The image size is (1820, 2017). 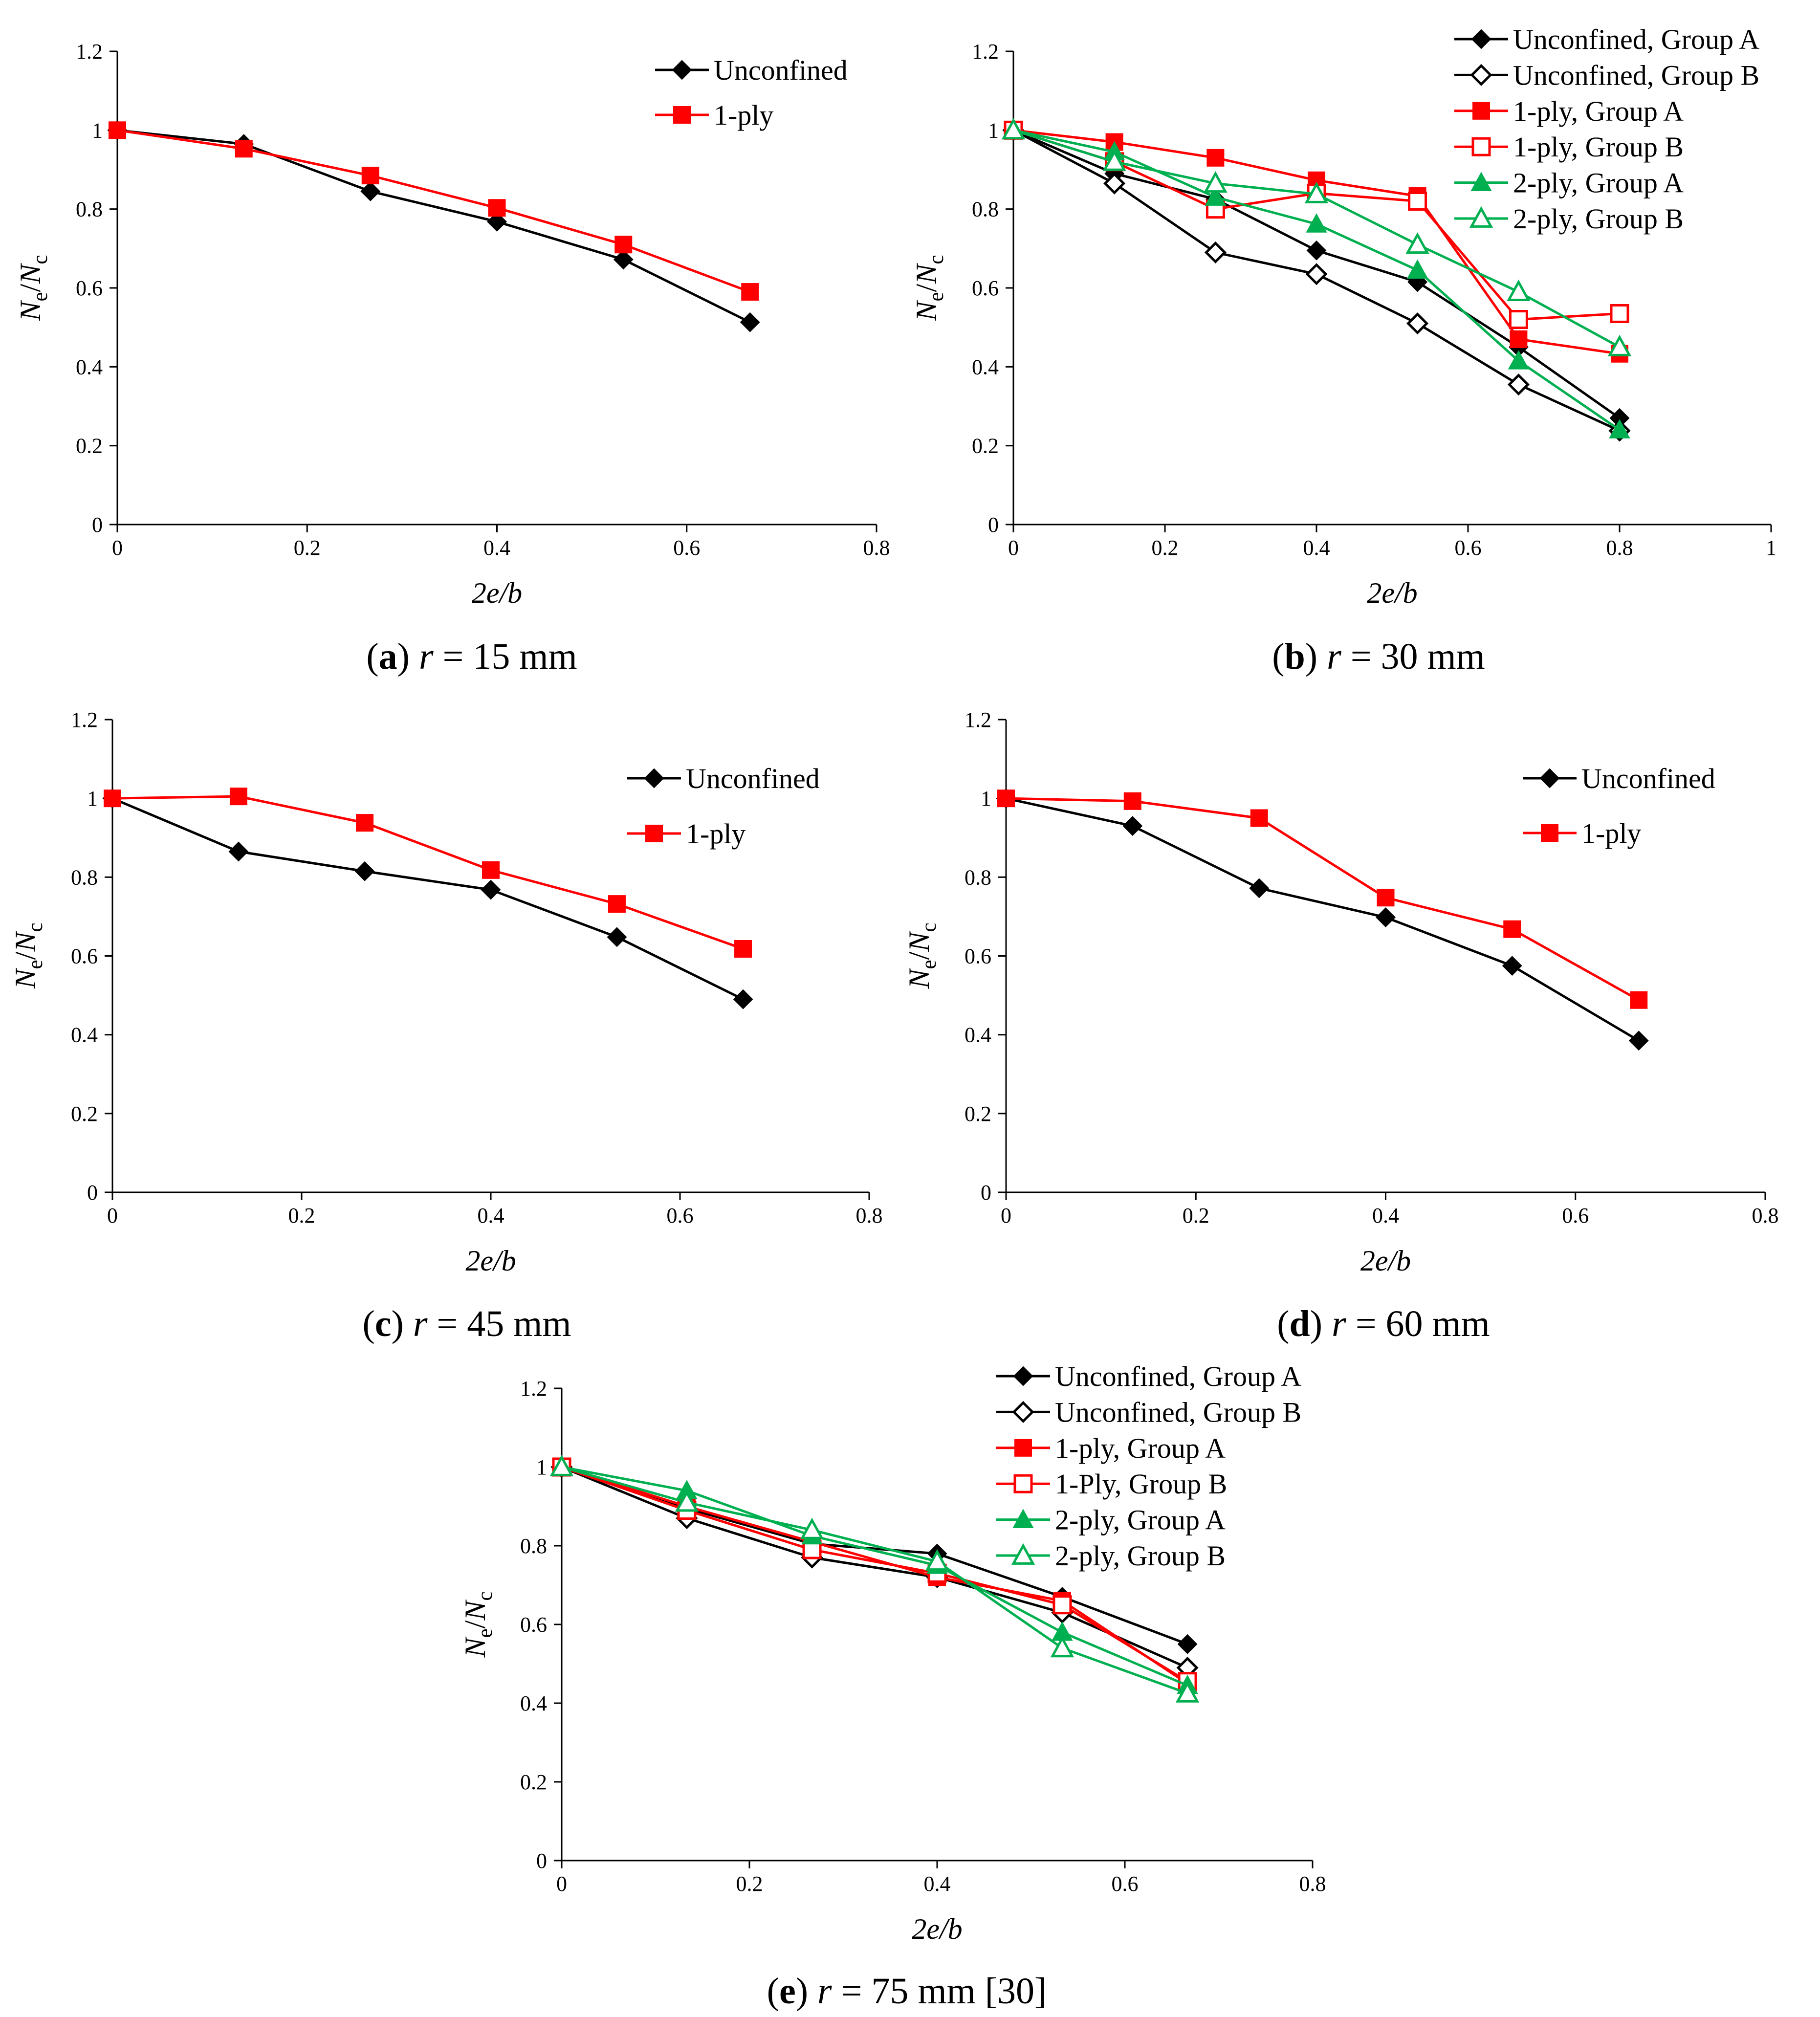 I want to click on y-tick-label: 0.2, so click(x=533, y=1782).